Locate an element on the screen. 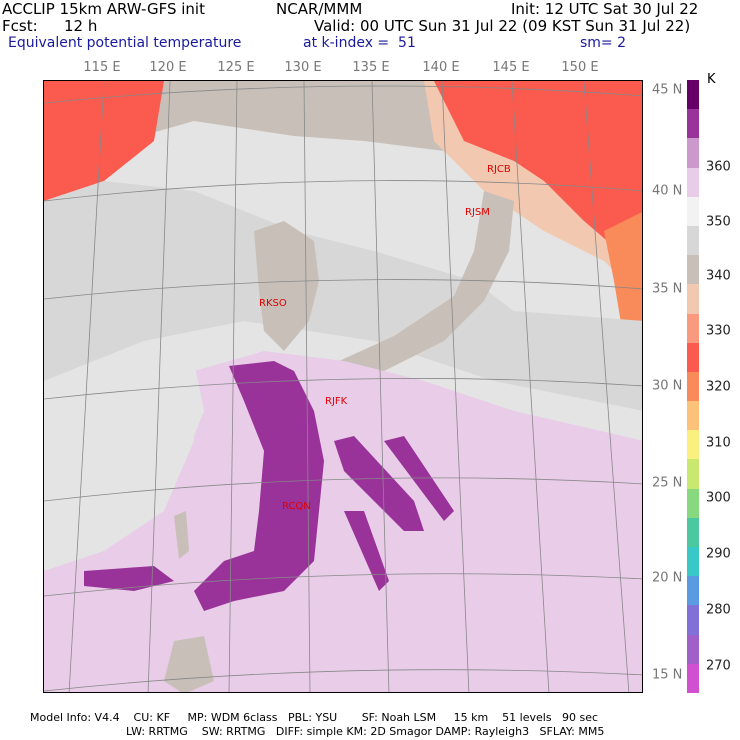  lon-label-135: 135 E is located at coordinates (371, 67).